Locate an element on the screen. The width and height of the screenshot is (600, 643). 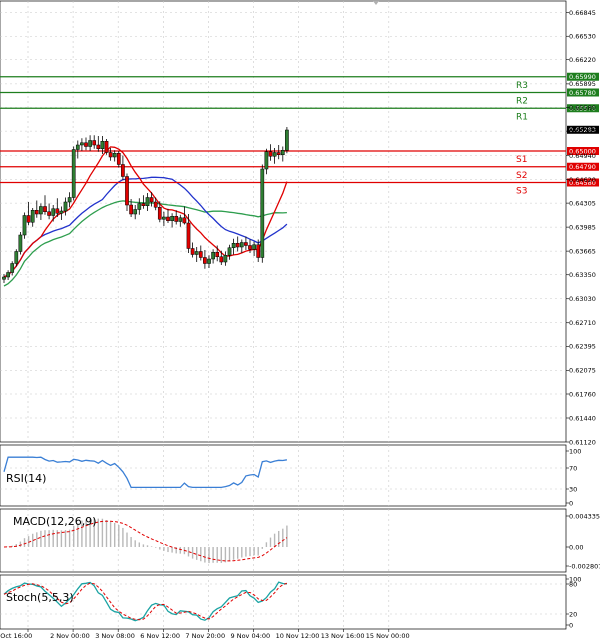
time-tick-label: 15 Nov 00:00 is located at coordinates (388, 636).